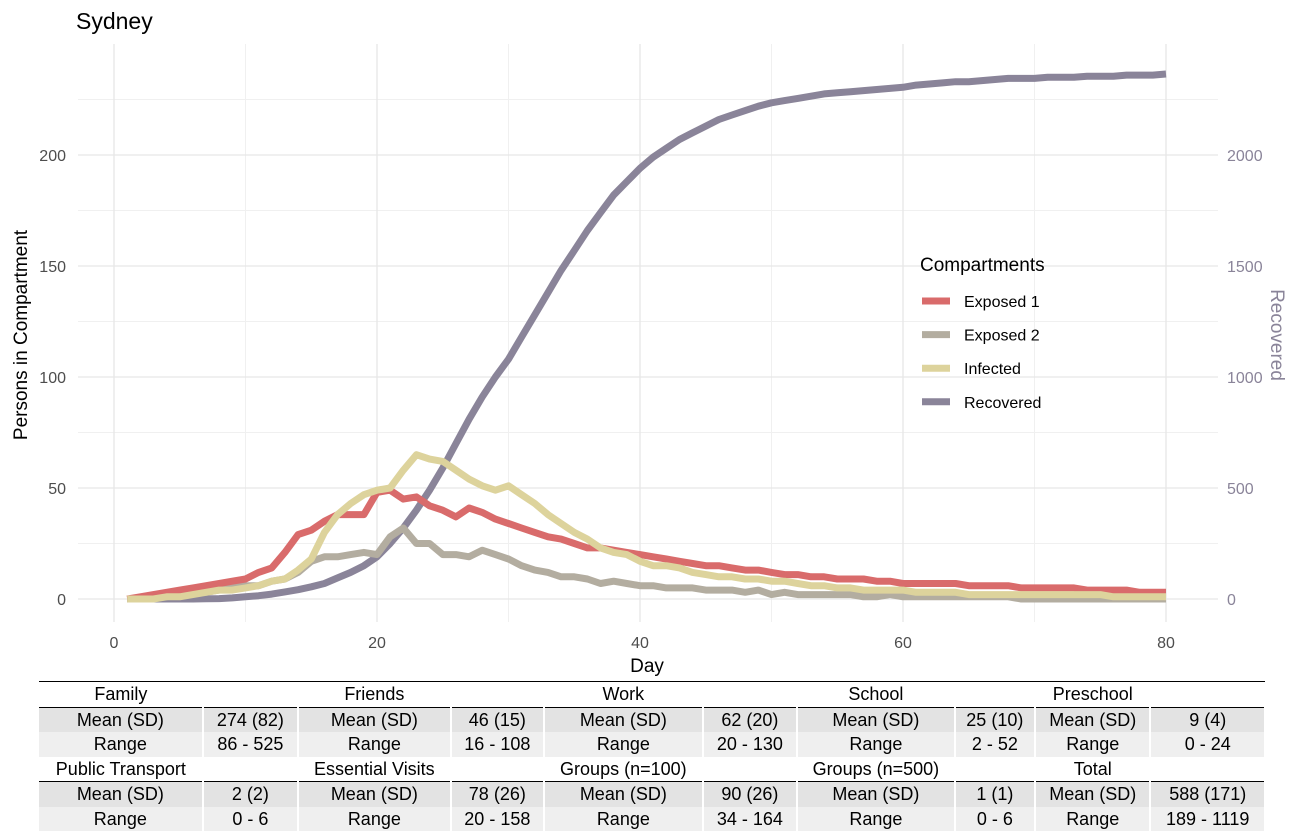 The image size is (1299, 831). I want to click on group-header: School, so click(876, 695).